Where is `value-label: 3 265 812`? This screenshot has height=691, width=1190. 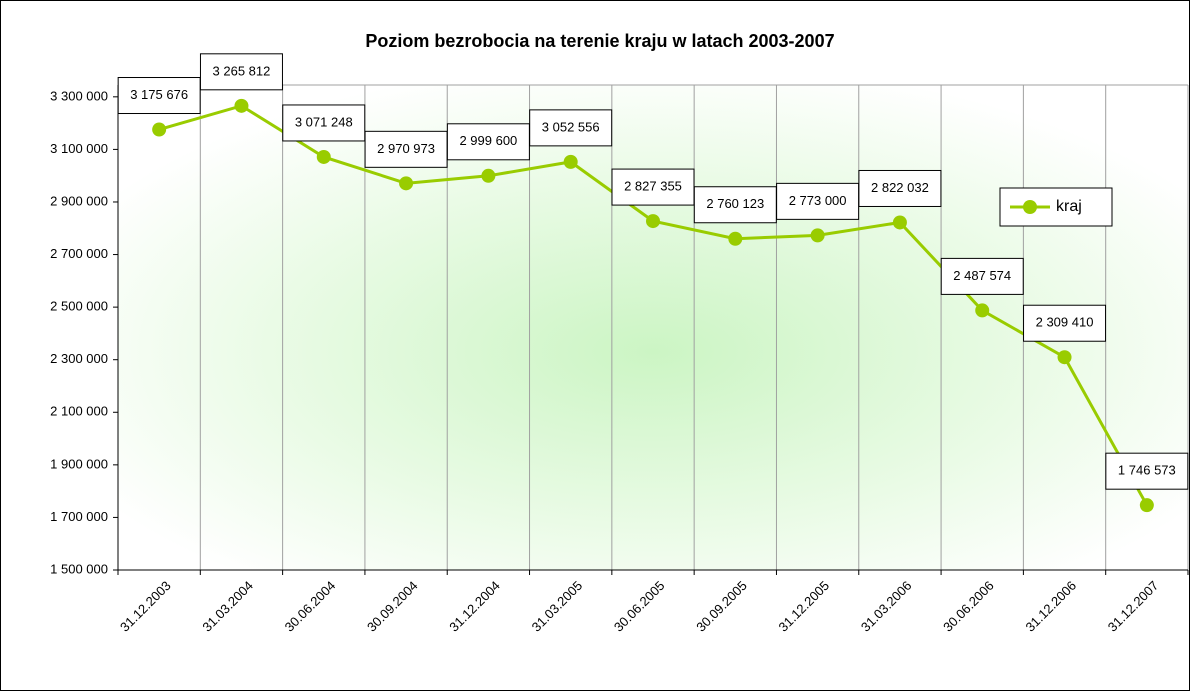 value-label: 3 265 812 is located at coordinates (242, 70).